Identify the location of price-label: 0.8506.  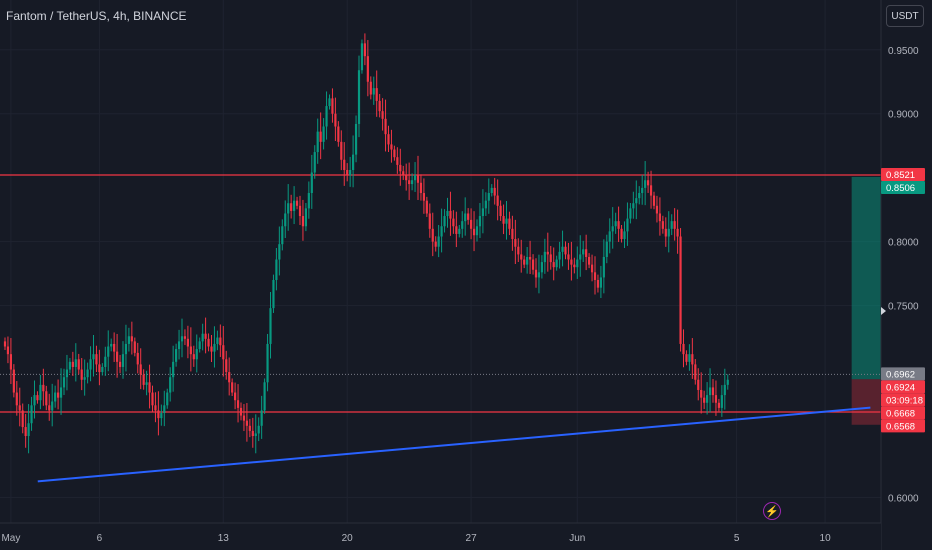
(900, 188).